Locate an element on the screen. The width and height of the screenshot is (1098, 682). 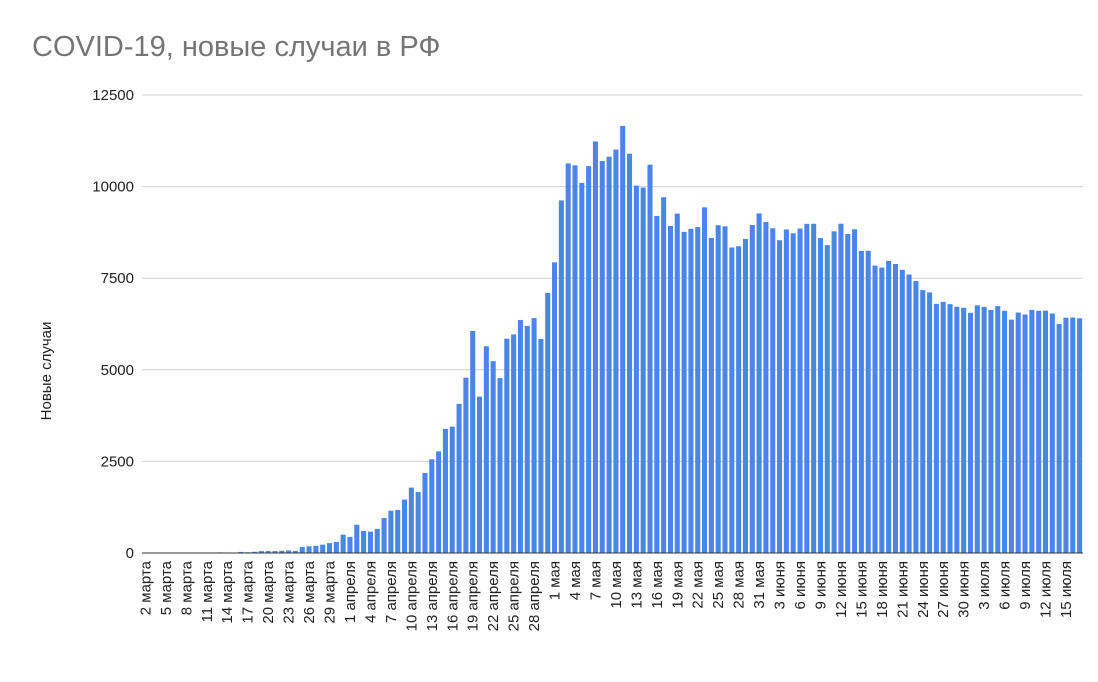
x-tick-label: 20 марта is located at coordinates (268, 591).